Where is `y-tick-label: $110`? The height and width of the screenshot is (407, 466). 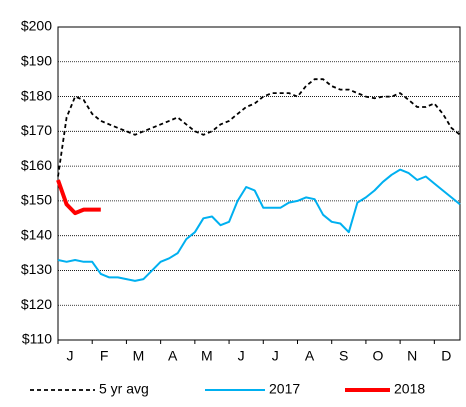
y-tick-label: $110 is located at coordinates (37, 339).